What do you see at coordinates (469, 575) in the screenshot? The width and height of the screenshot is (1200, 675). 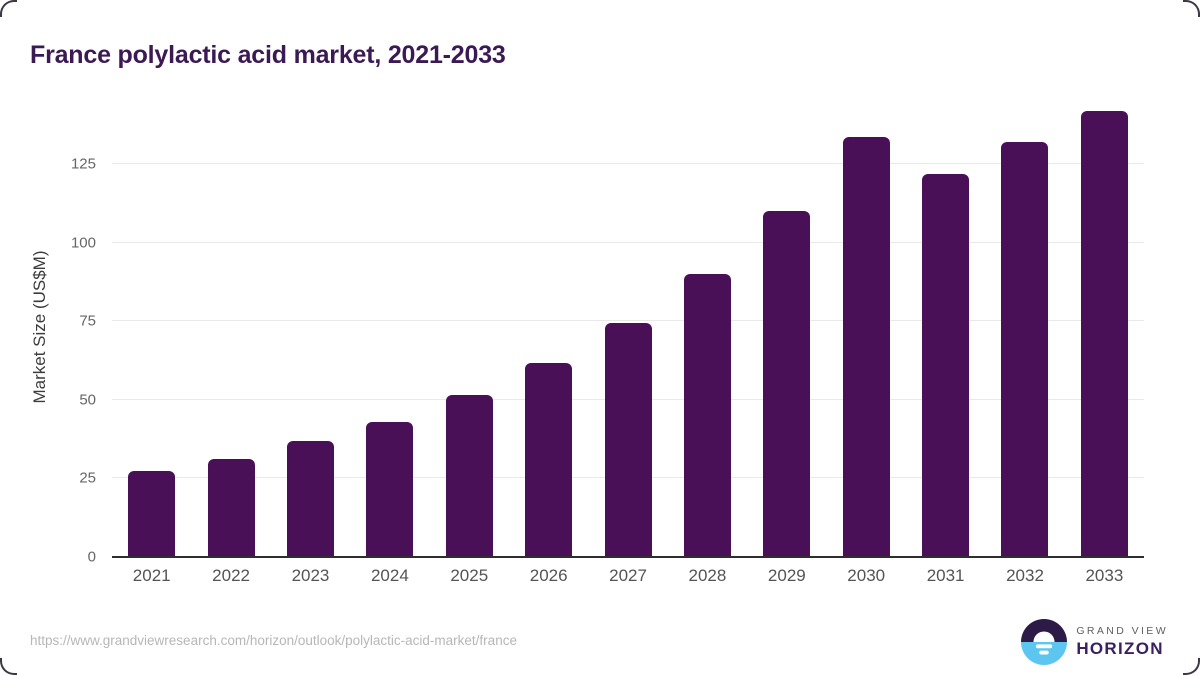 I see `x-axis-label: 2025` at bounding box center [469, 575].